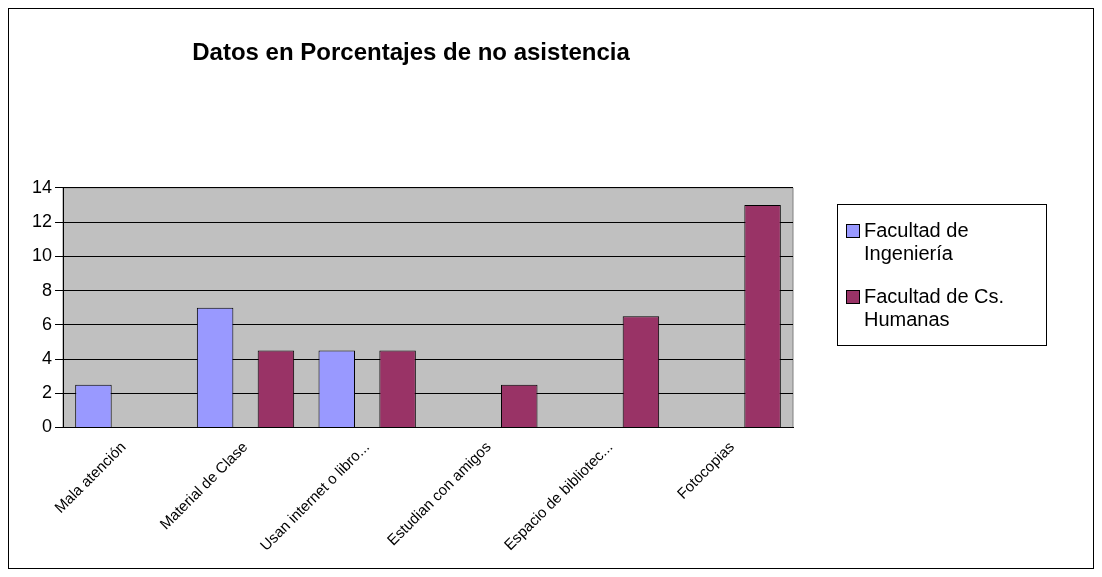 The image size is (1102, 577). I want to click on y-tick-label: 2, so click(47, 392).